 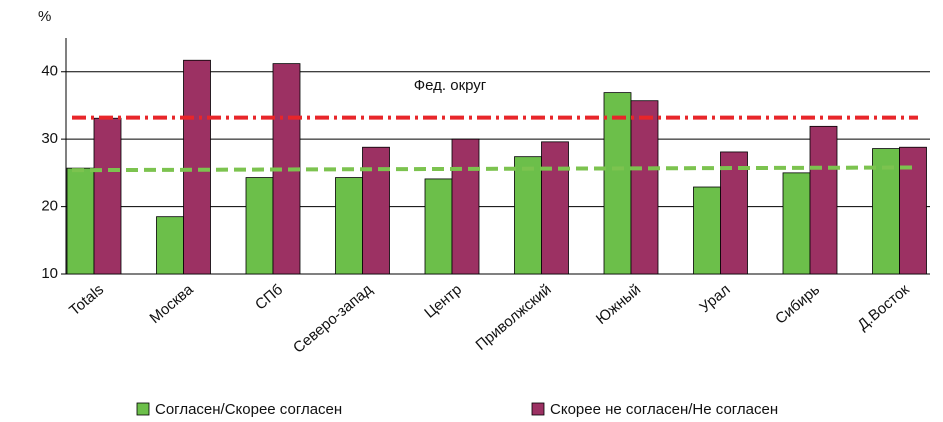 I want to click on legend-label: Согласен/Скорее согласен, so click(x=248, y=409).